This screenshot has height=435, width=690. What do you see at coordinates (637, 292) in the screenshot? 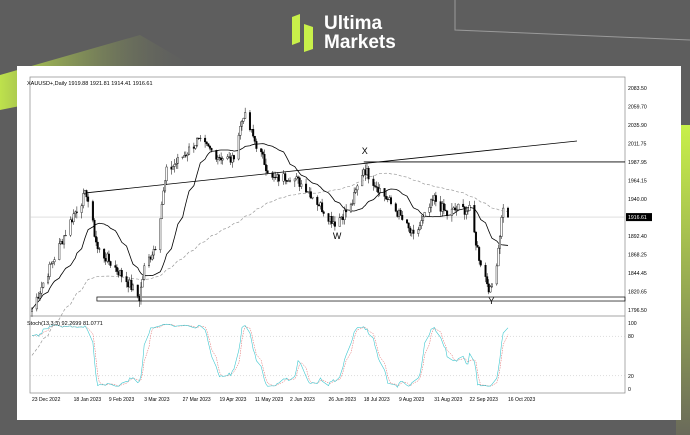
I see `y-tick-label: 1820.65` at bounding box center [637, 292].